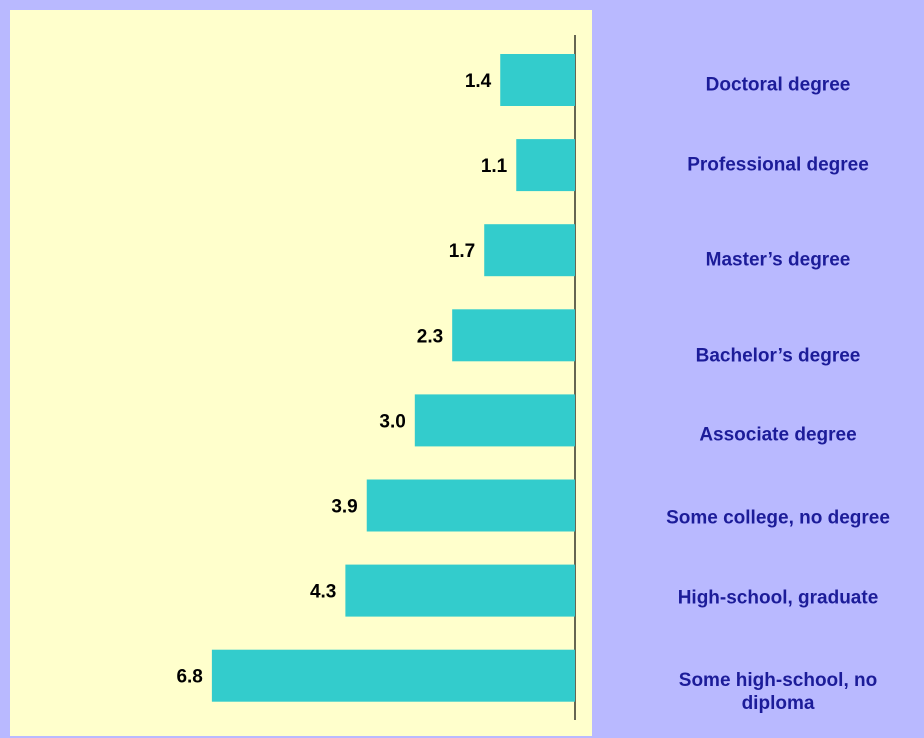 The width and height of the screenshot is (924, 738). I want to click on value-label: 1.4, so click(478, 81).